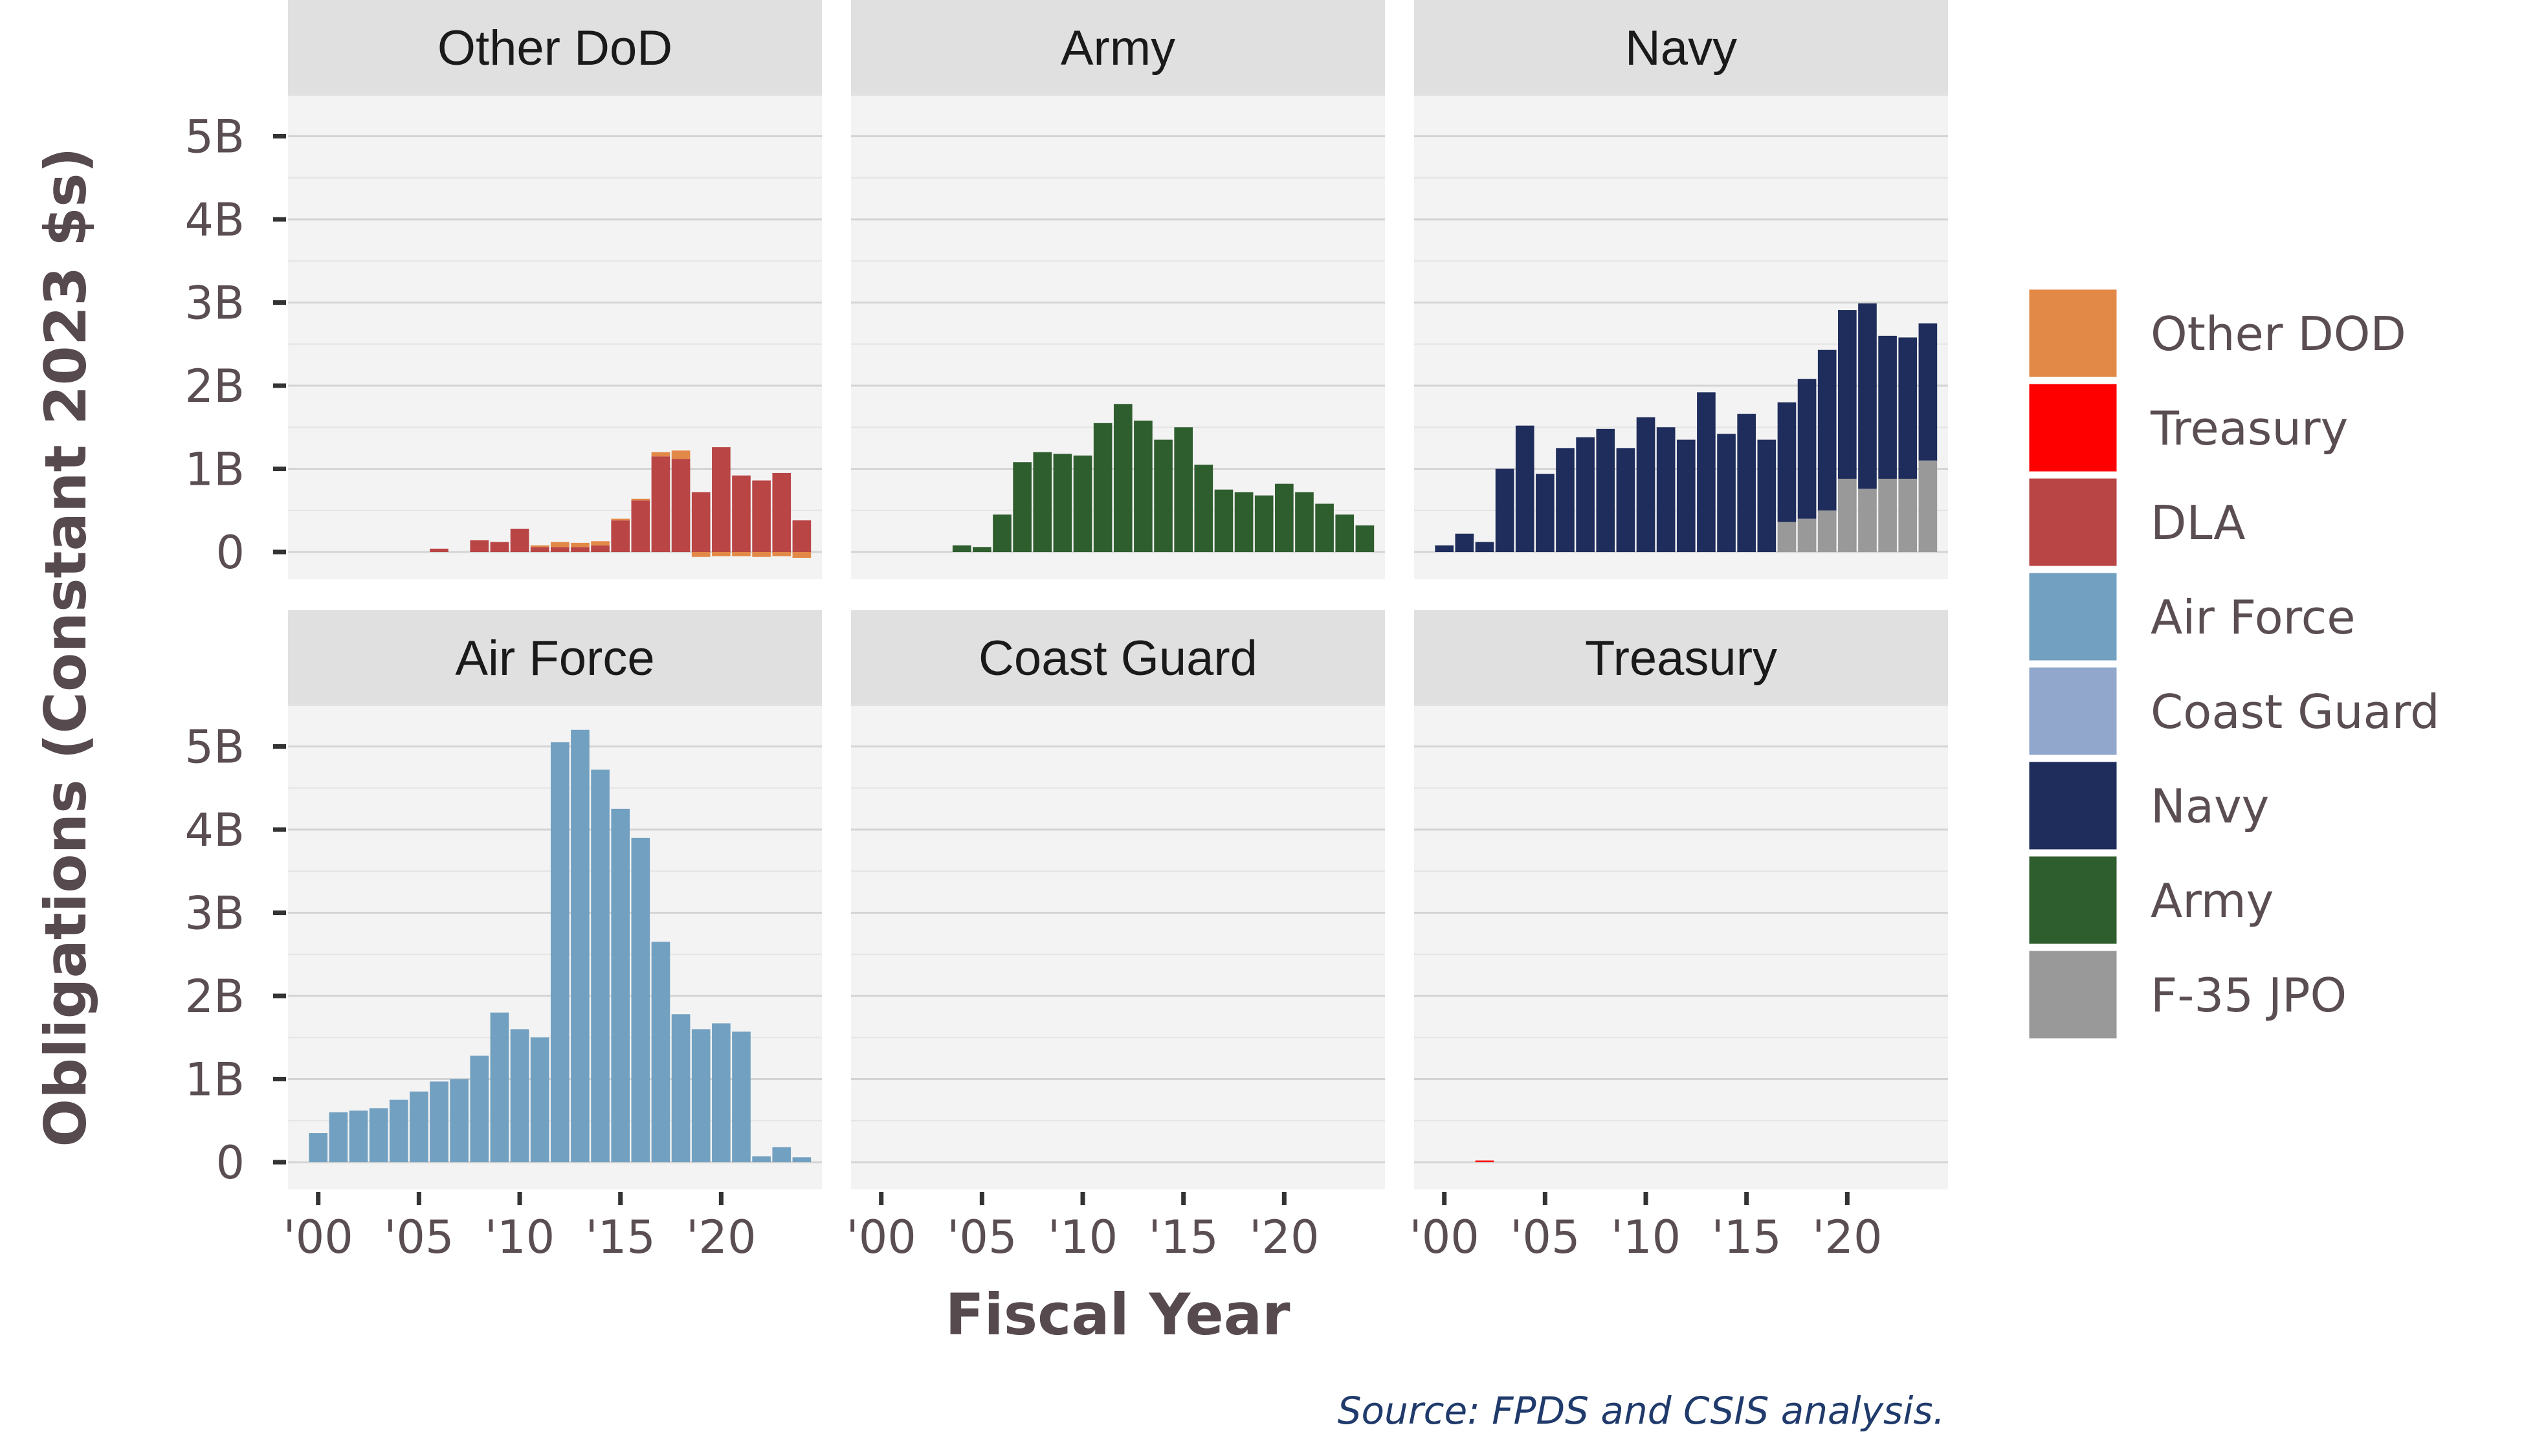 This screenshot has width=2524, height=1456. I want to click on bar-navy-navy-2023, so click(1908, 408).